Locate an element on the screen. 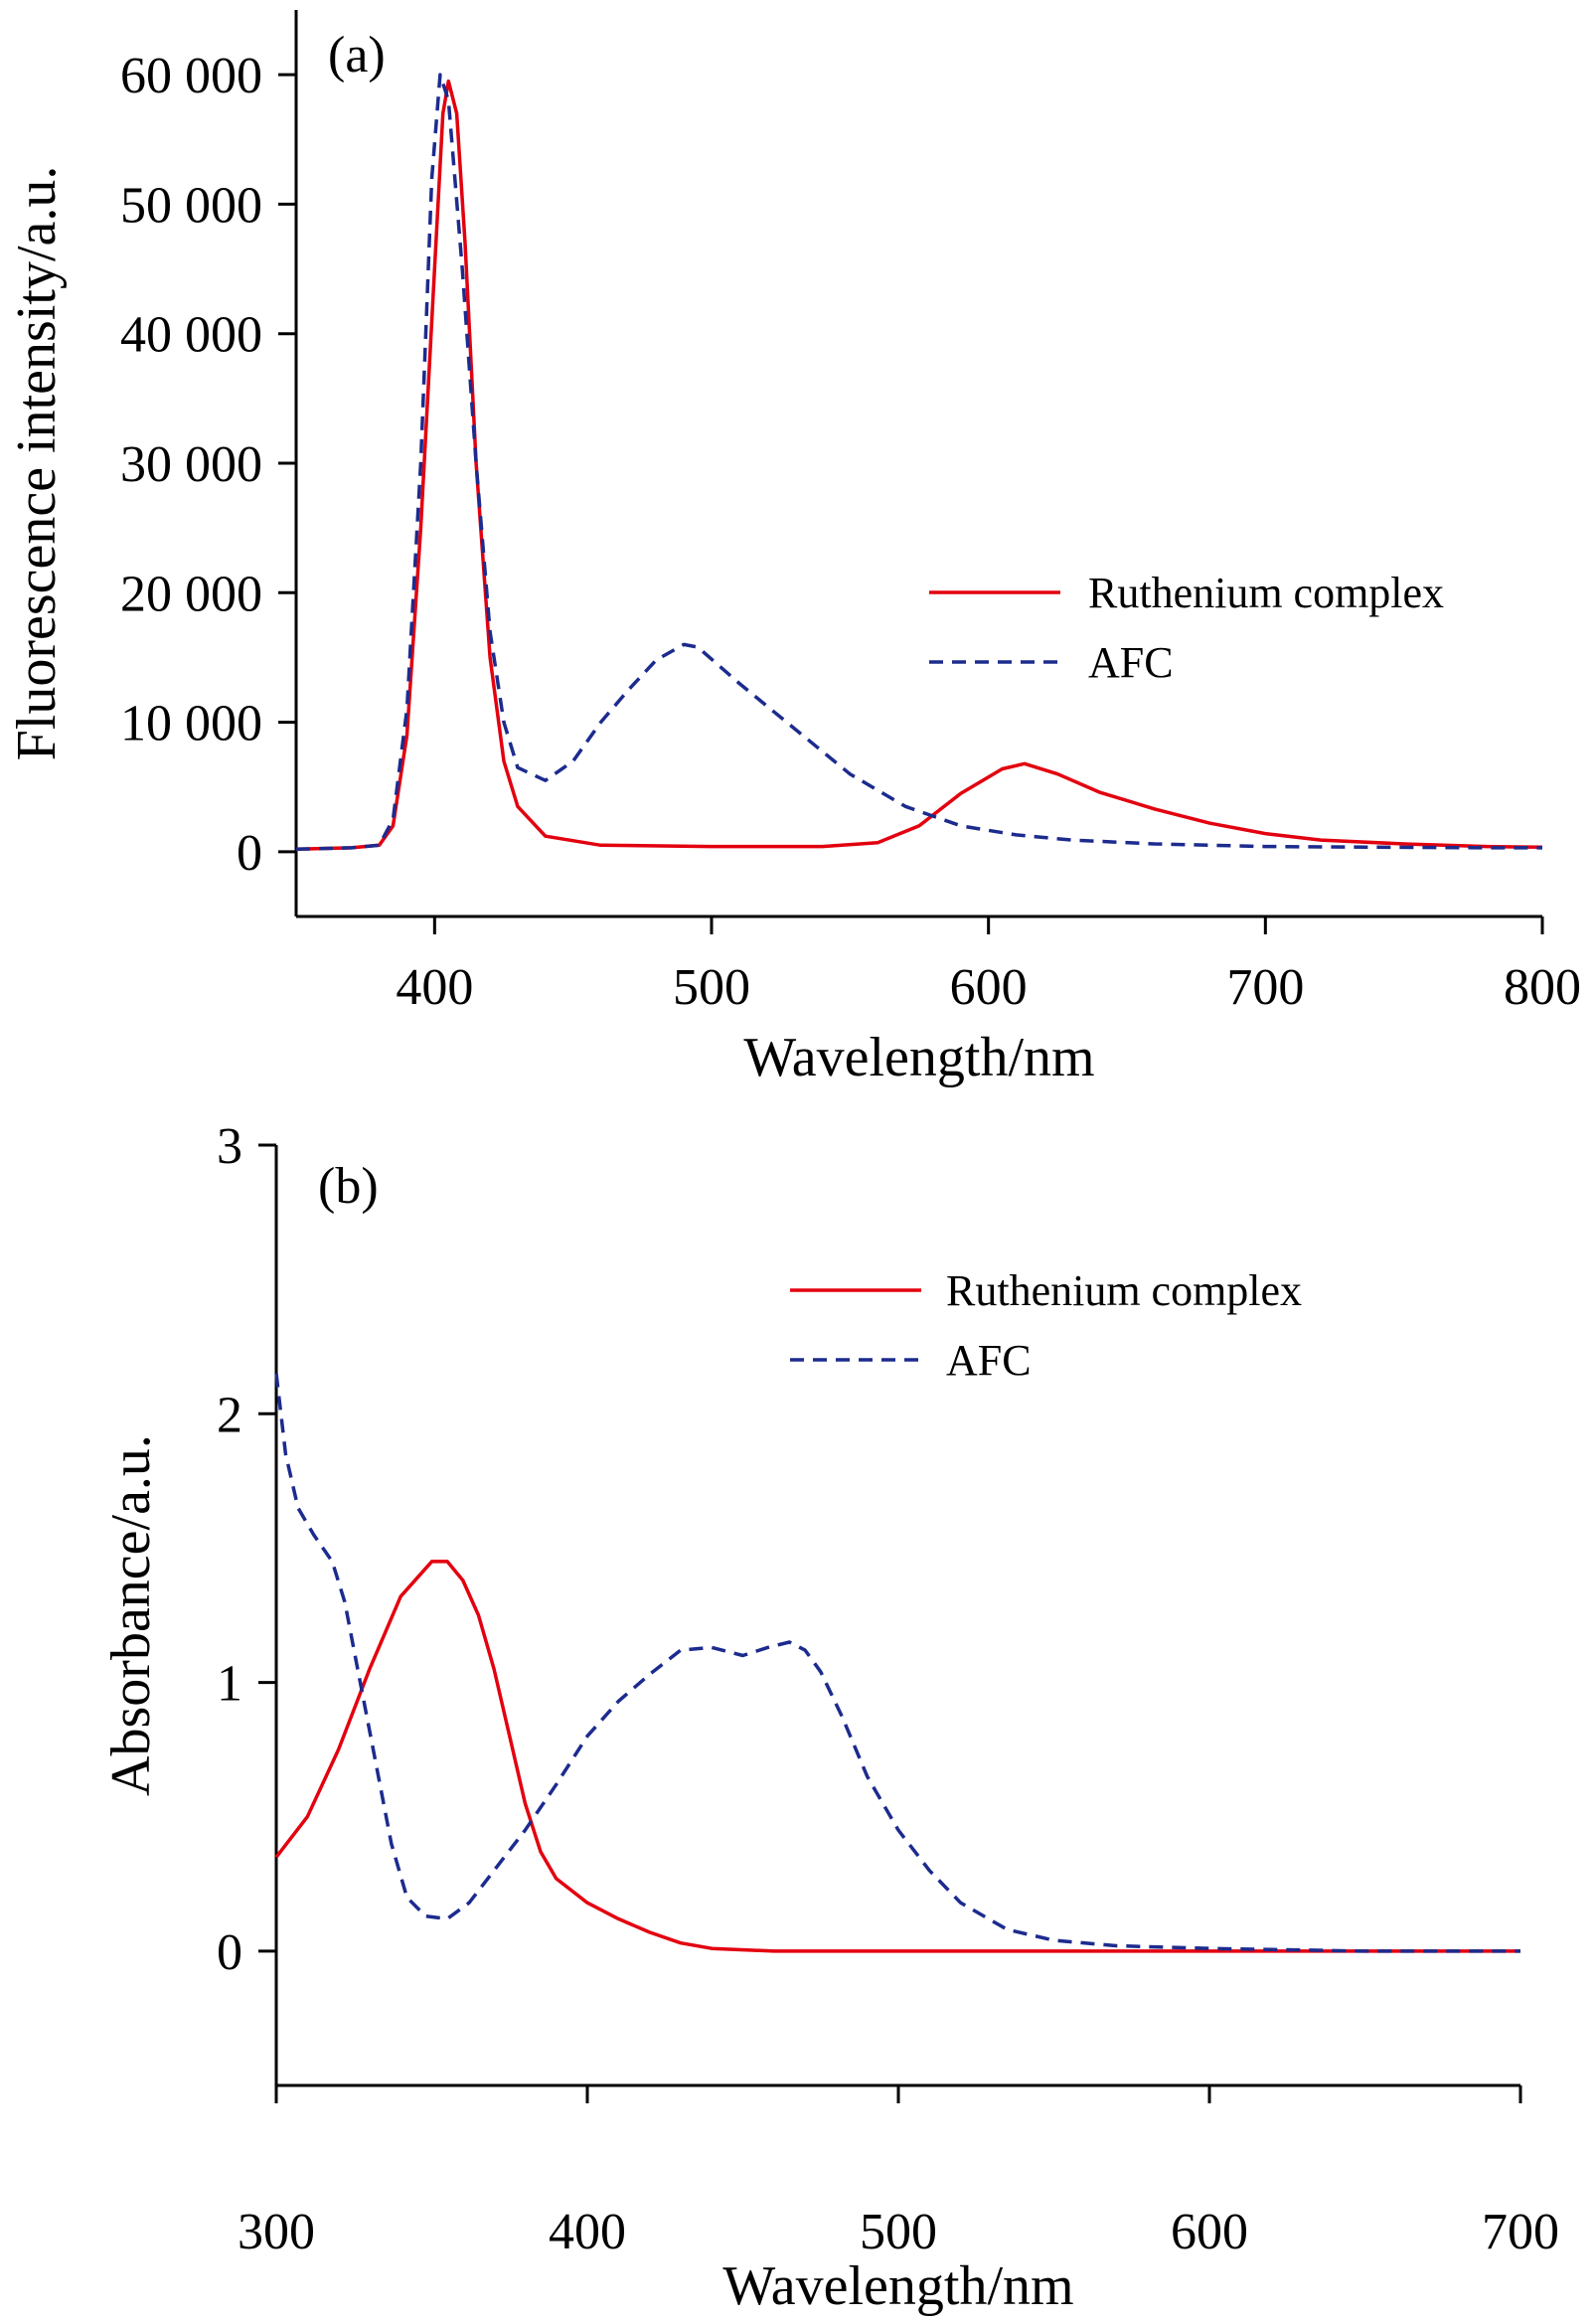  y-axis-title: Fluorescence intensity/a.u. is located at coordinates (37, 463).